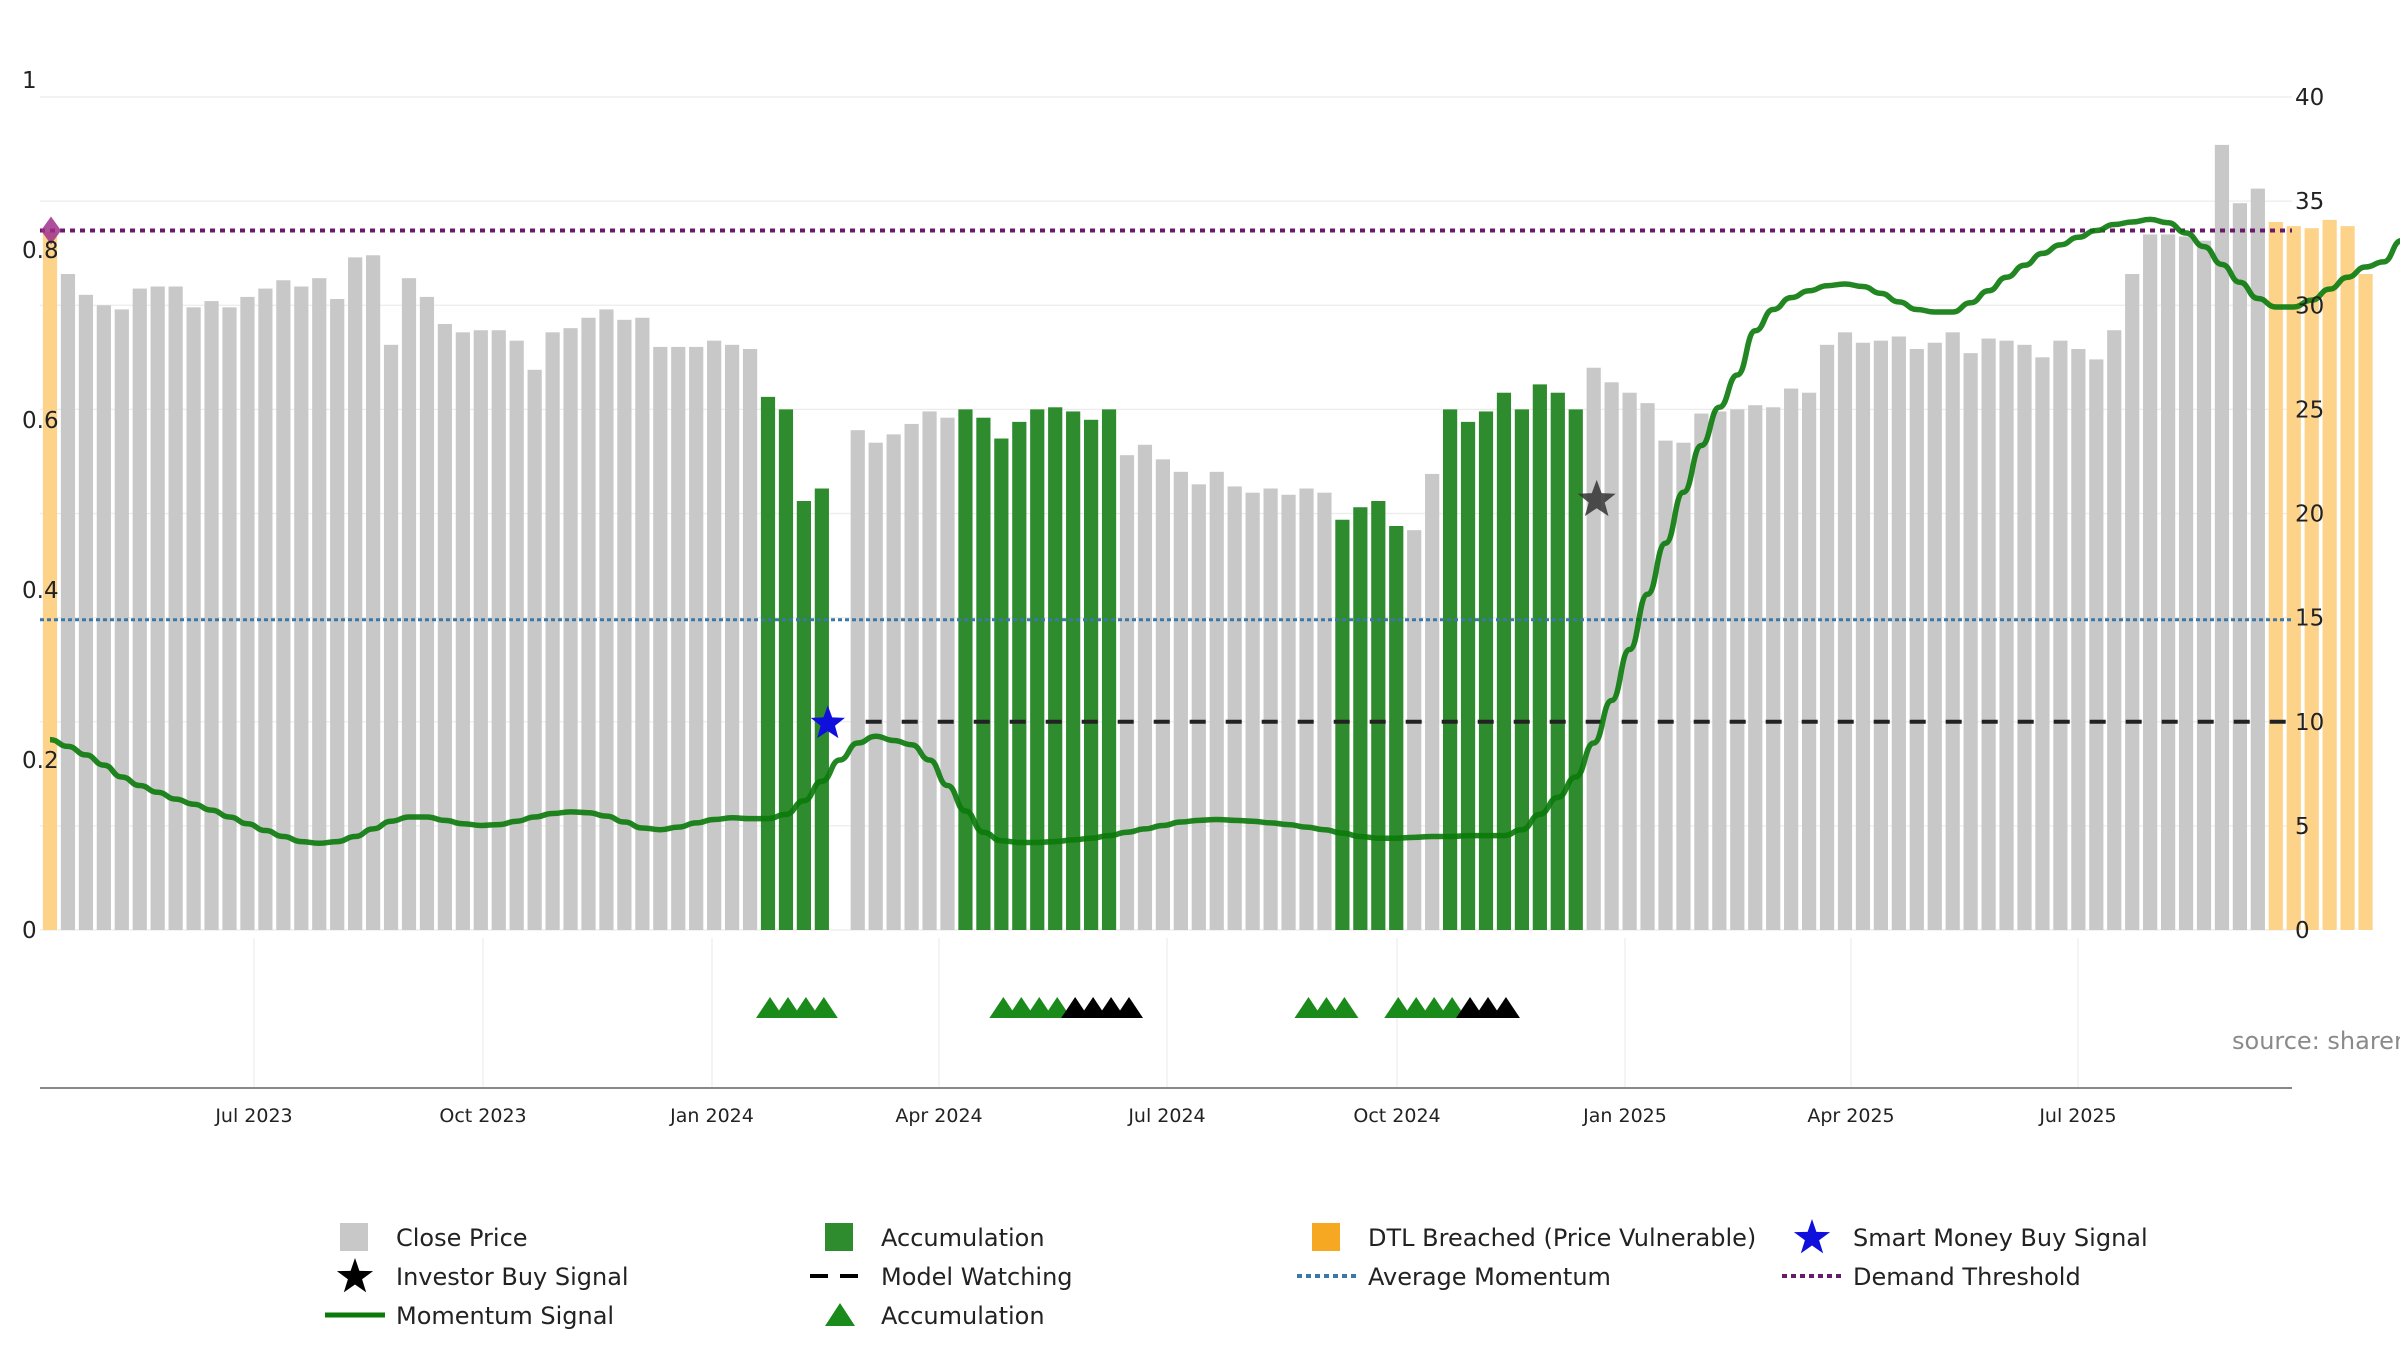 Image resolution: width=2400 pixels, height=1350 pixels. What do you see at coordinates (2309, 410) in the screenshot?
I see `right-tick-label: 25` at bounding box center [2309, 410].